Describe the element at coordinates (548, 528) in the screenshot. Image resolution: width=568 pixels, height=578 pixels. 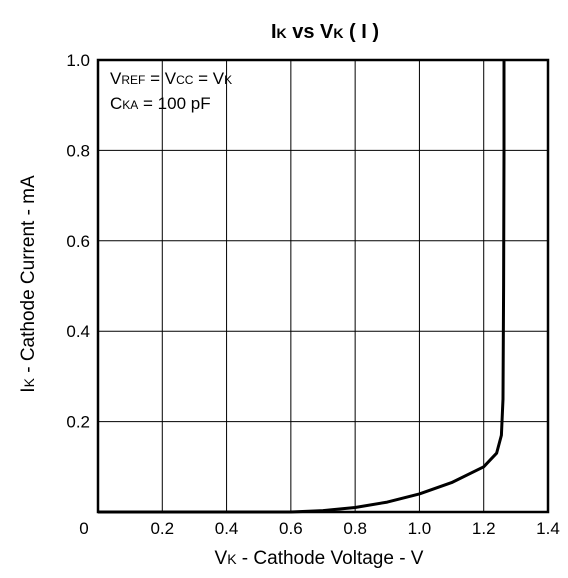
I see `x-tick-label: 1.4` at that location.